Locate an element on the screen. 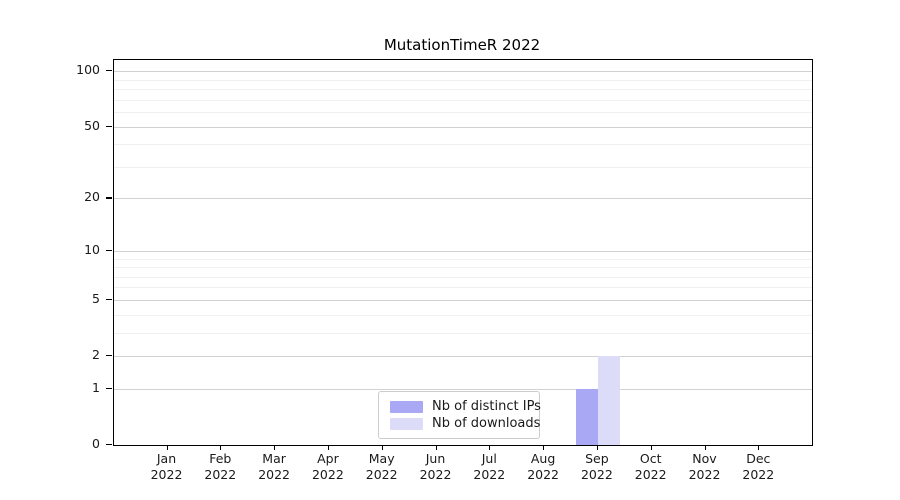  y-tick-label: 50 is located at coordinates (92, 125).